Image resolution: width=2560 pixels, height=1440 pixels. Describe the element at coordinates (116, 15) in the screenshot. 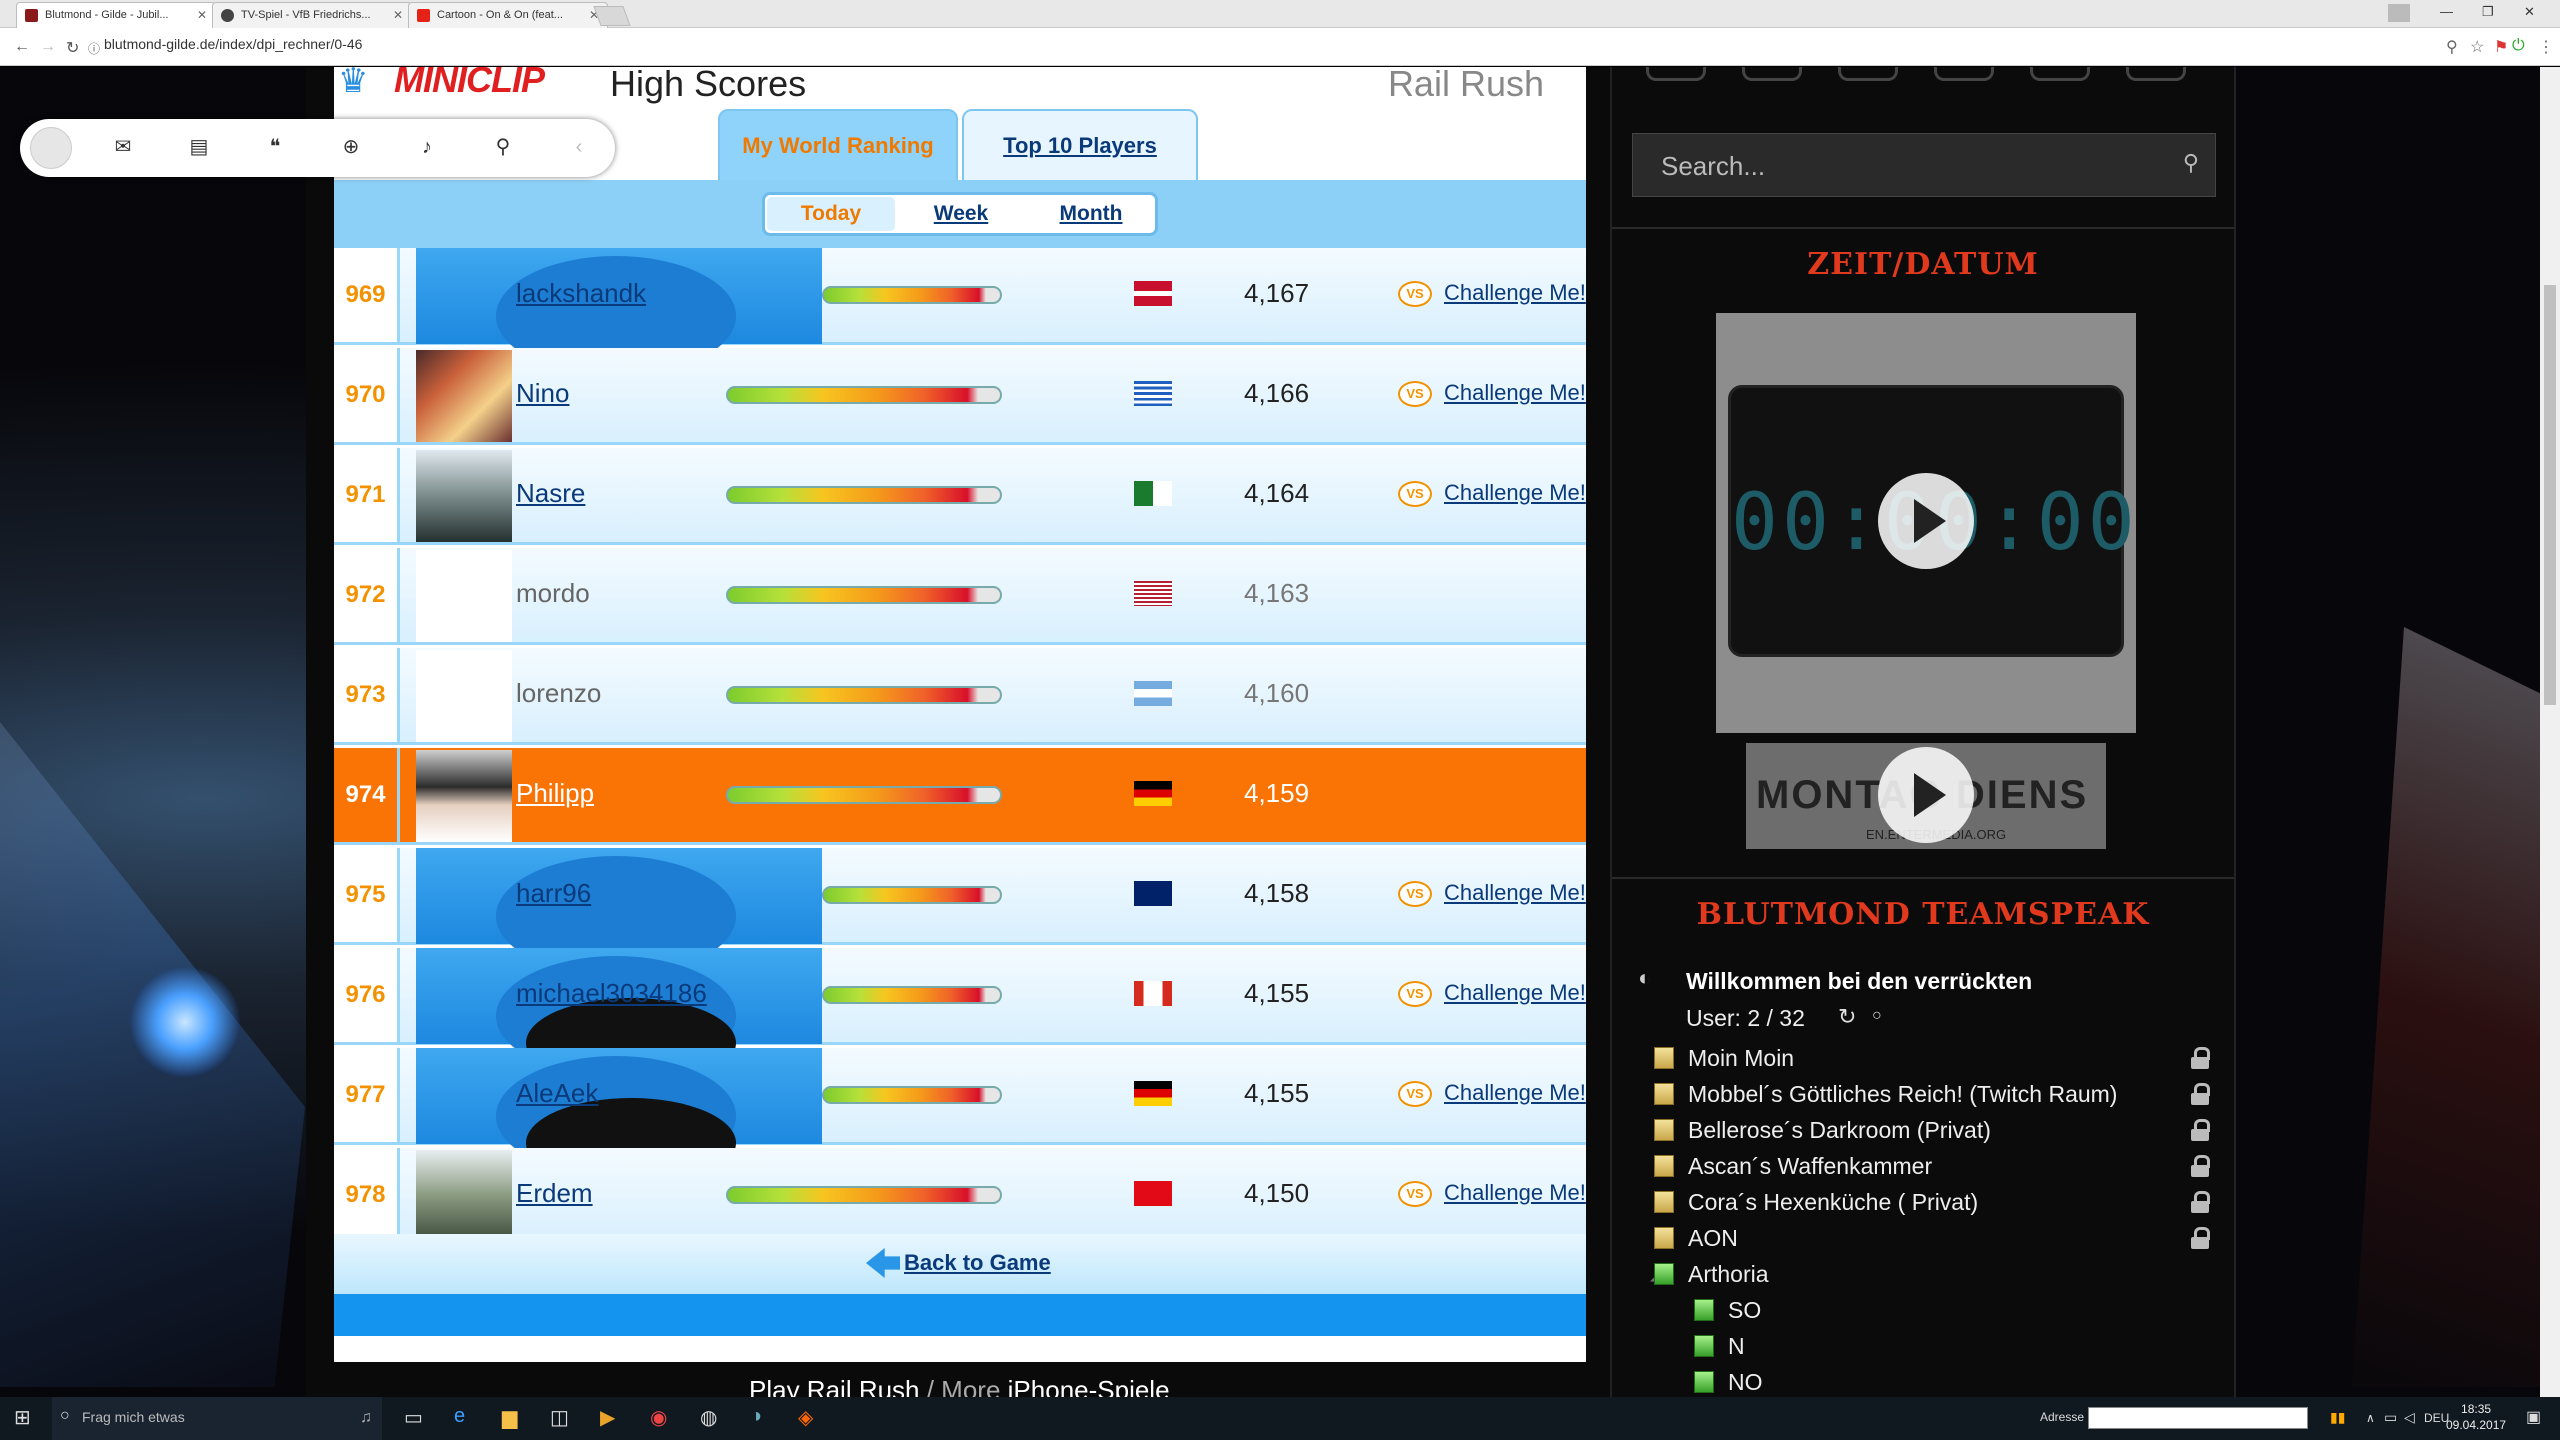

I see `browser-tab-blutmond: Blutmond - Gilde - Jubil... ✕` at that location.